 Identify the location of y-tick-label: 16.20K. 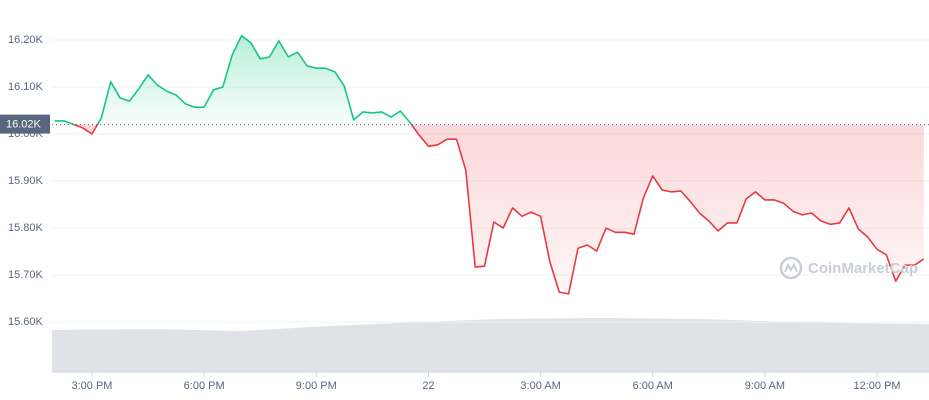
(26, 40).